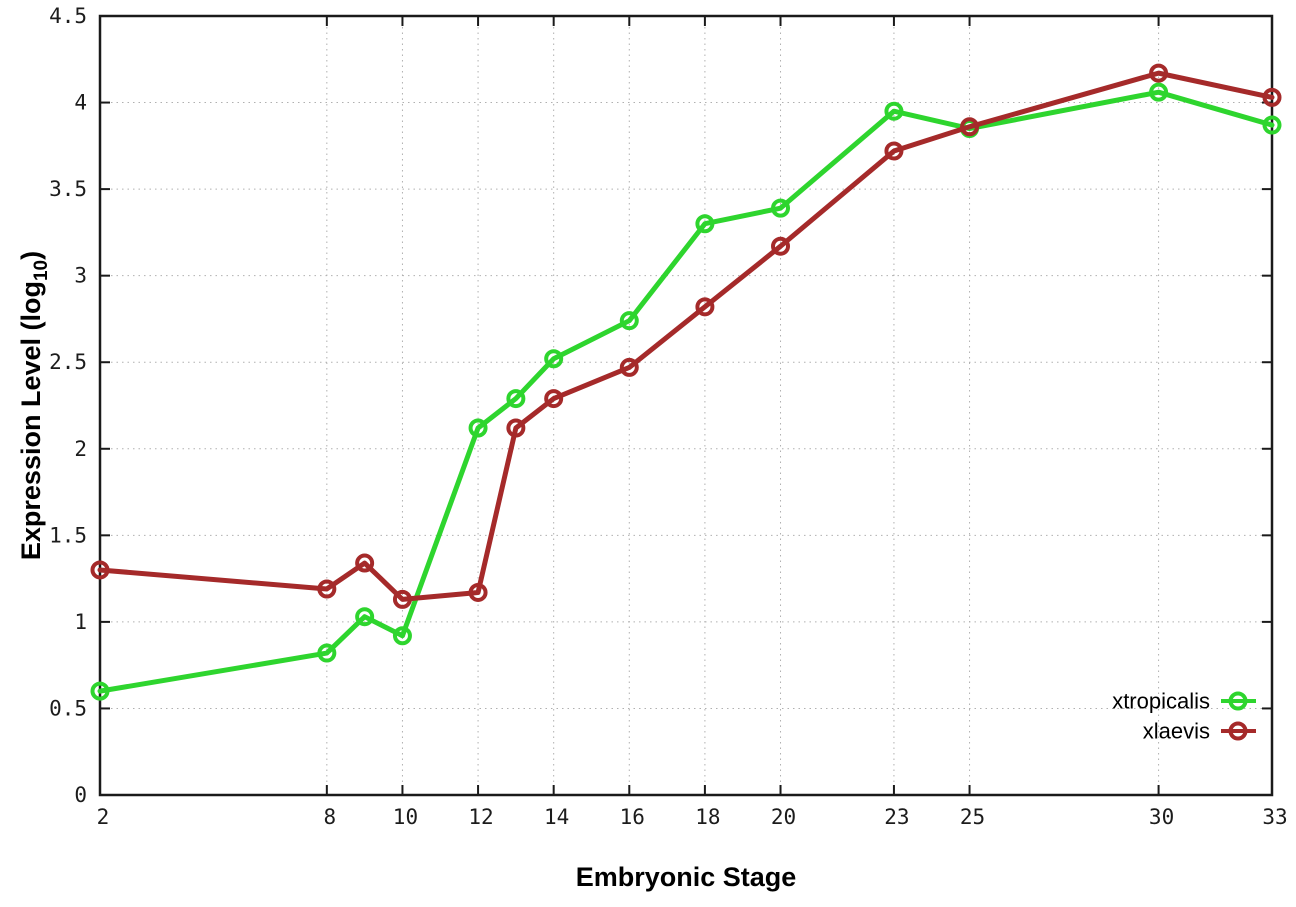  I want to click on y-tick-label: 2.5, so click(68, 362).